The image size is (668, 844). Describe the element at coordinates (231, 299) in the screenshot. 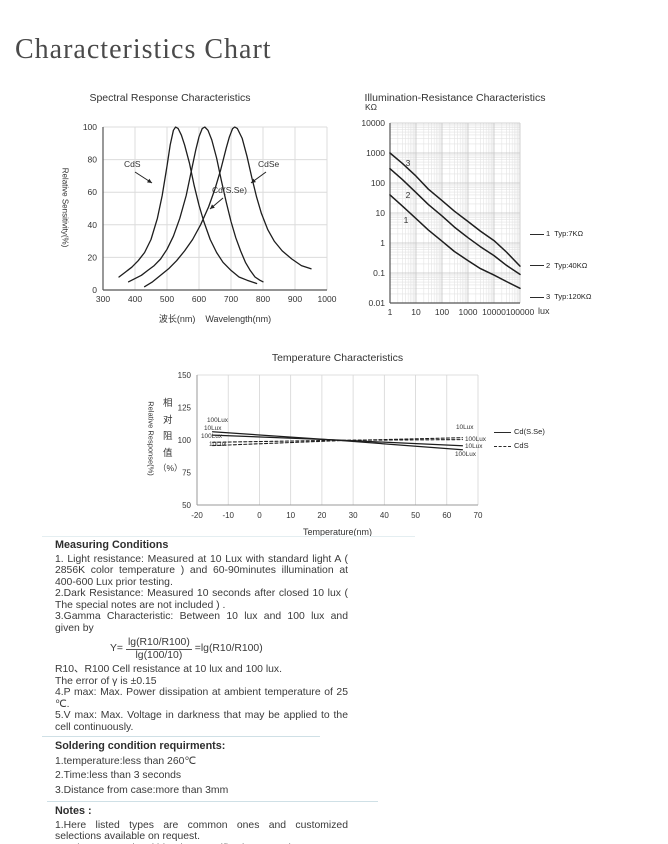

I see `x-tick-label: 700` at that location.